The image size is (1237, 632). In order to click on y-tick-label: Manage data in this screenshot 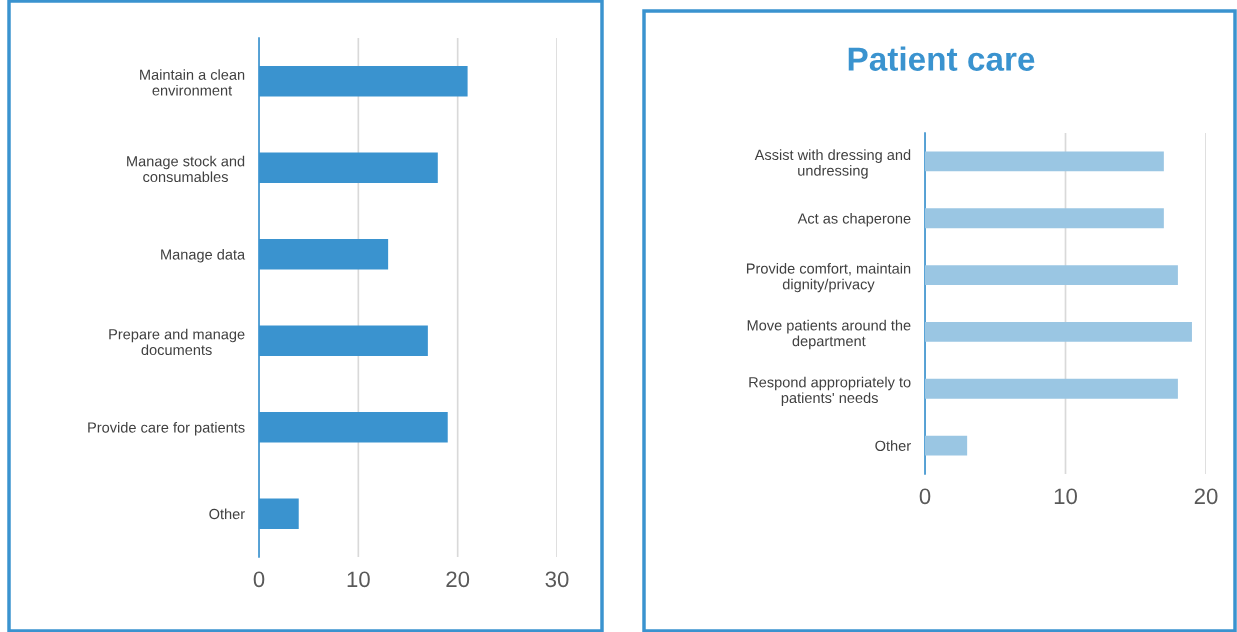, I will do `click(203, 255)`.